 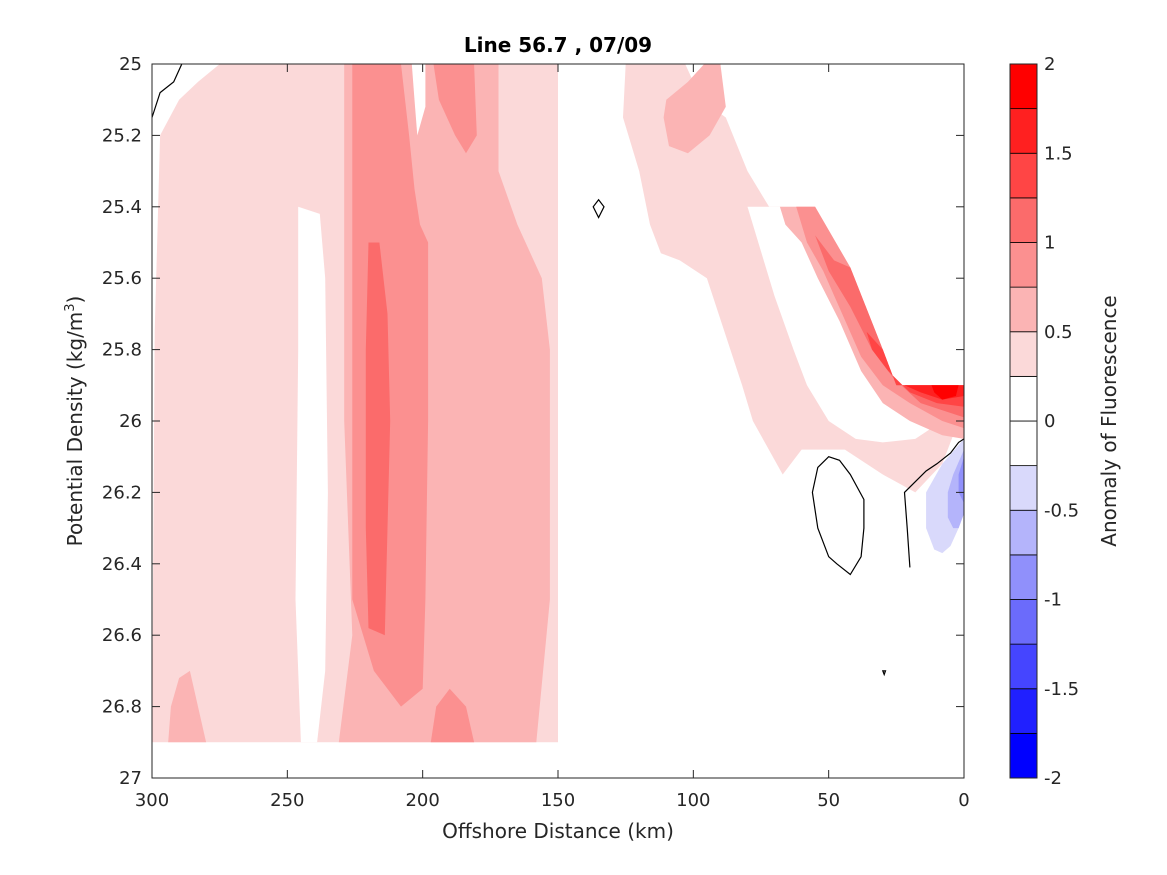 What do you see at coordinates (130, 64) in the screenshot?
I see `y-tick-label: 25` at bounding box center [130, 64].